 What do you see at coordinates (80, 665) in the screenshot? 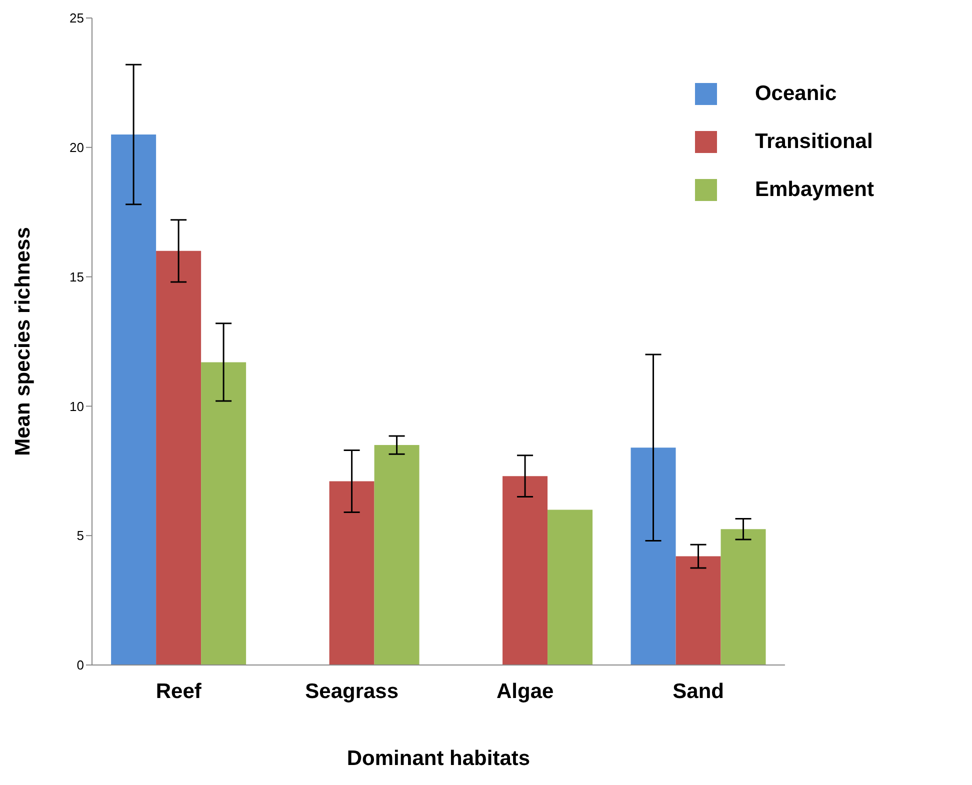
I see `y-tick-label: 0` at bounding box center [80, 665].